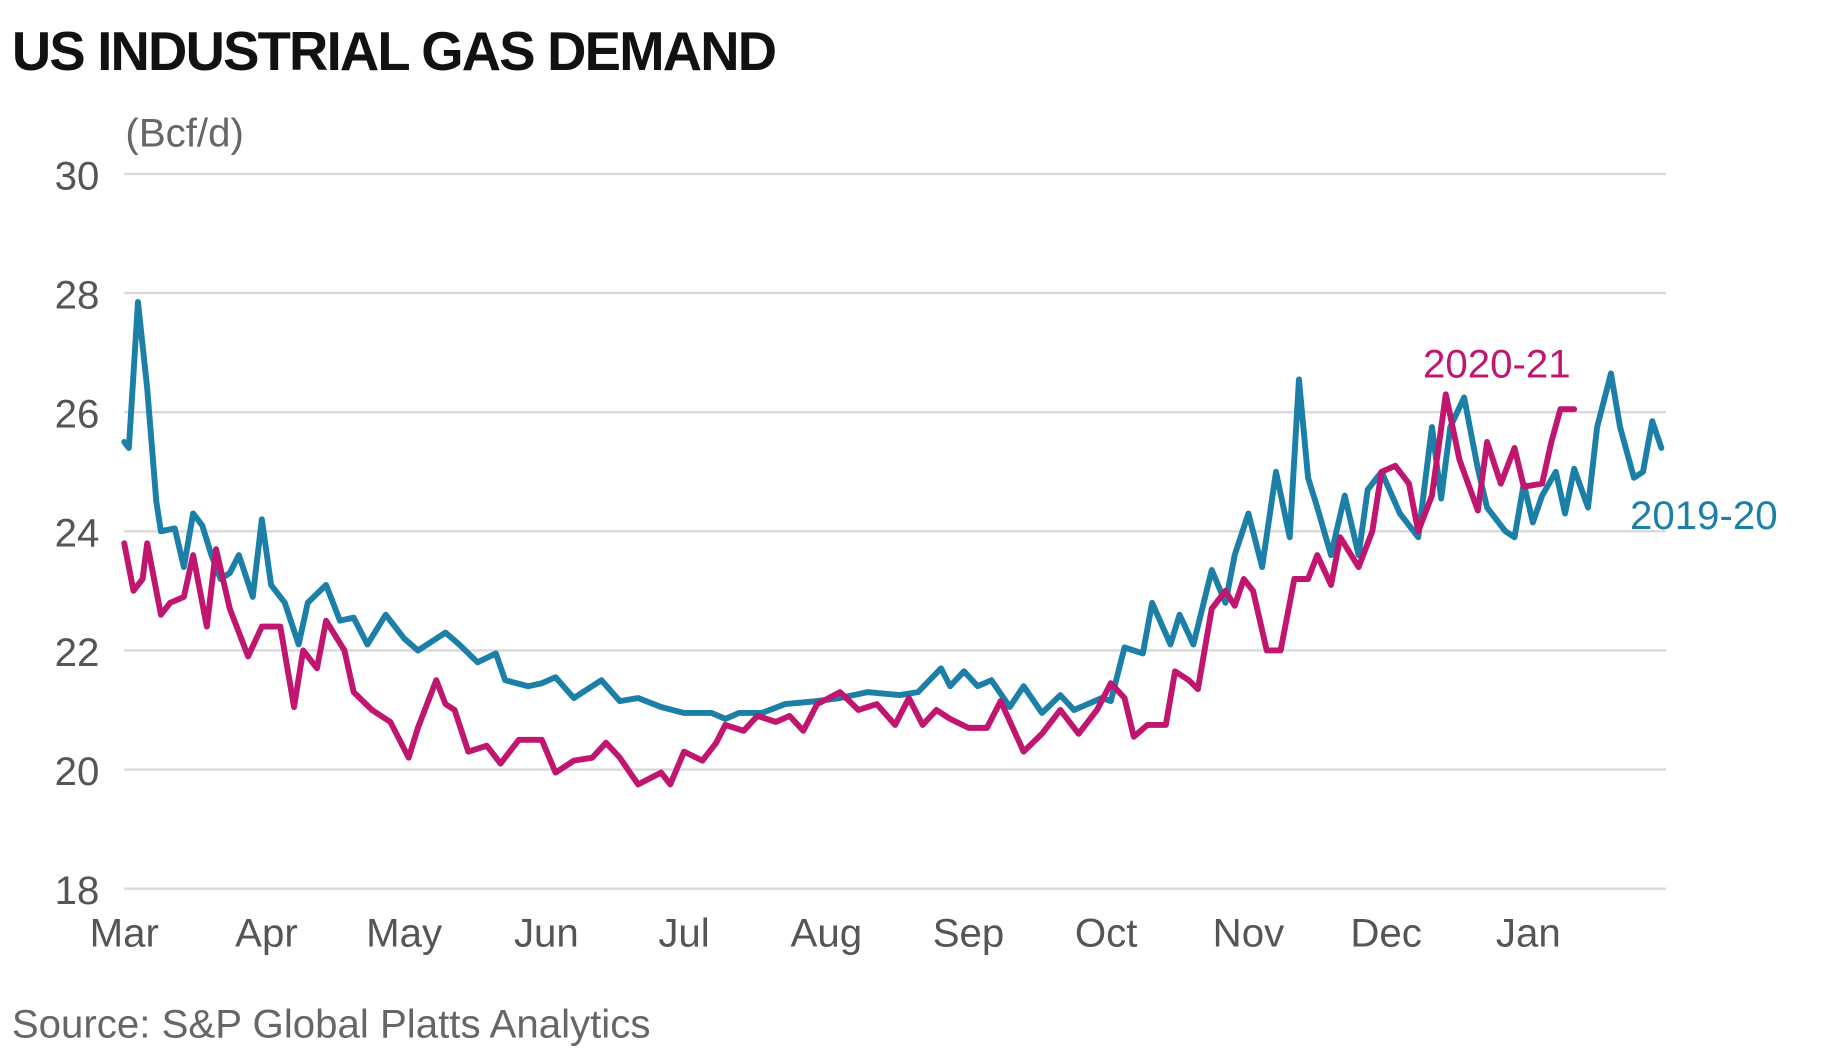 This screenshot has width=1834, height=1052. Describe the element at coordinates (266, 933) in the screenshot. I see `x-tick-label: Apr` at that location.